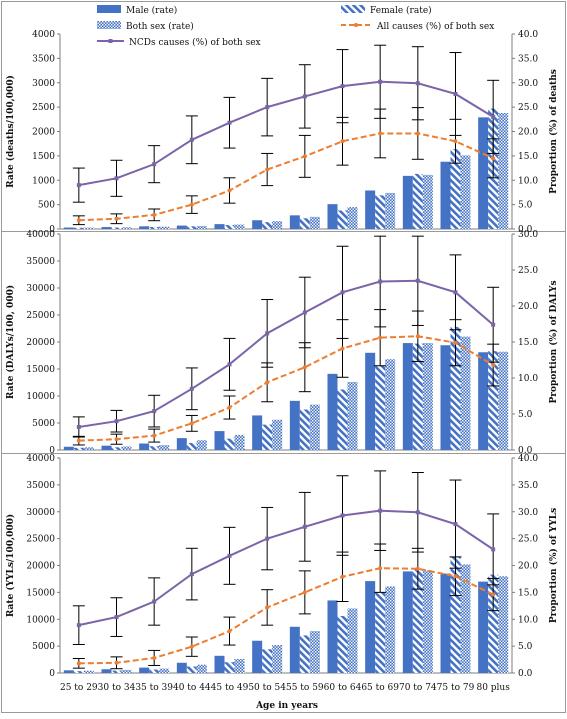  I want to click on left-axis-title: Rate (DALYs/100, 000), so click(10, 342).